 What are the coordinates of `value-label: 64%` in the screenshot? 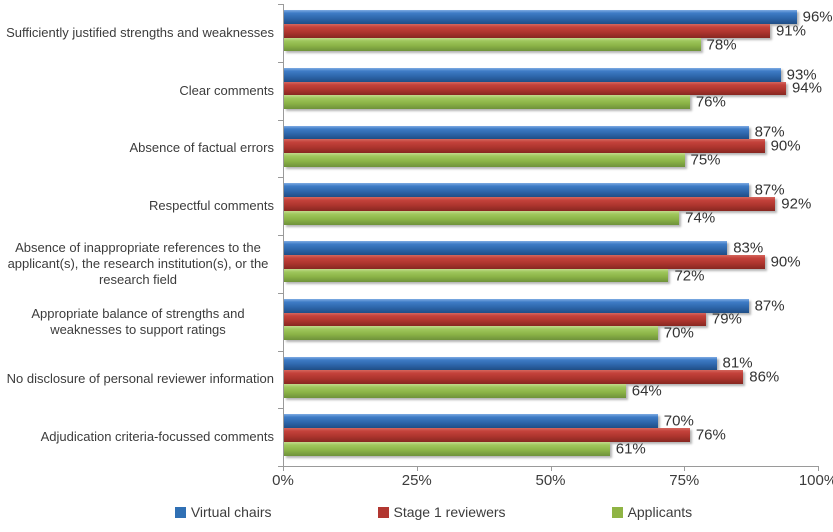 It's located at (646, 391).